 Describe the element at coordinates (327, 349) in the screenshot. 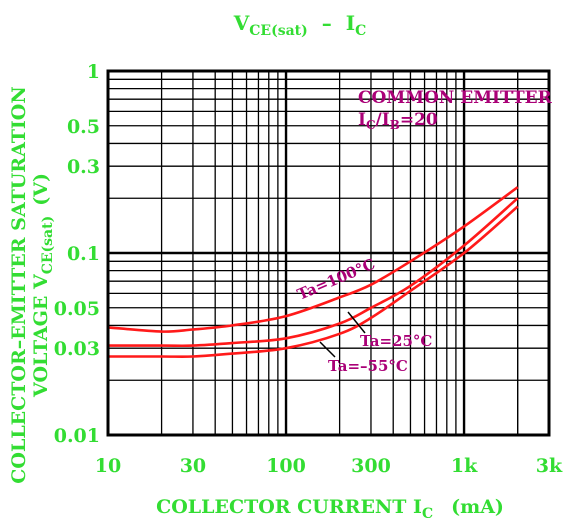

I see `leader-ta-minus55` at that location.